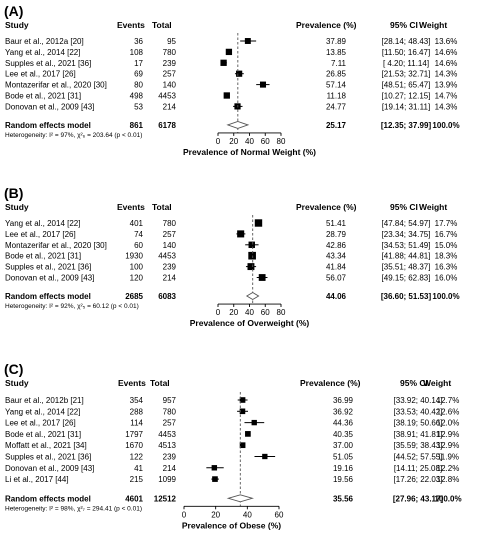  Describe the element at coordinates (448, 468) in the screenshot. I see `study-weight: 12.2%` at that location.